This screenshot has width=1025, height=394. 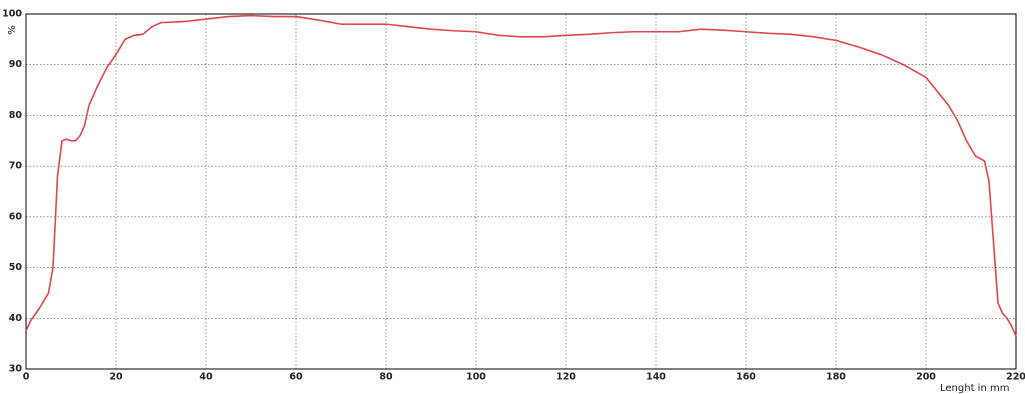 What do you see at coordinates (26, 377) in the screenshot?
I see `x-tick-label: 0` at bounding box center [26, 377].